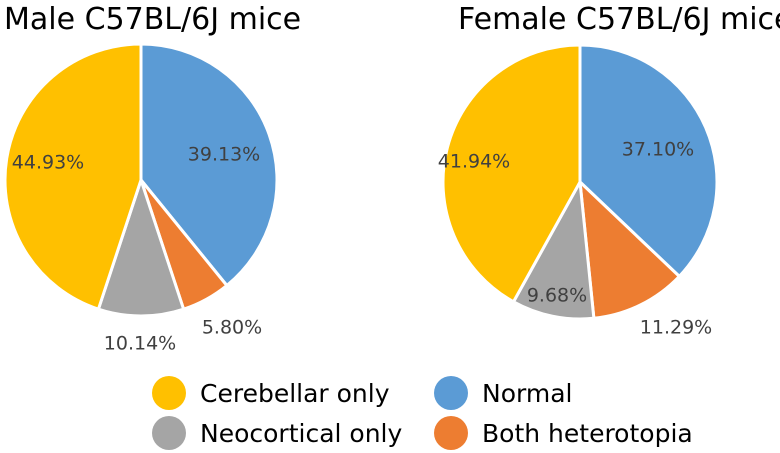 Image resolution: width=780 pixels, height=453 pixels. What do you see at coordinates (153, 19) in the screenshot?
I see `male-chart-title: Male C57BL/6J mice` at bounding box center [153, 19].